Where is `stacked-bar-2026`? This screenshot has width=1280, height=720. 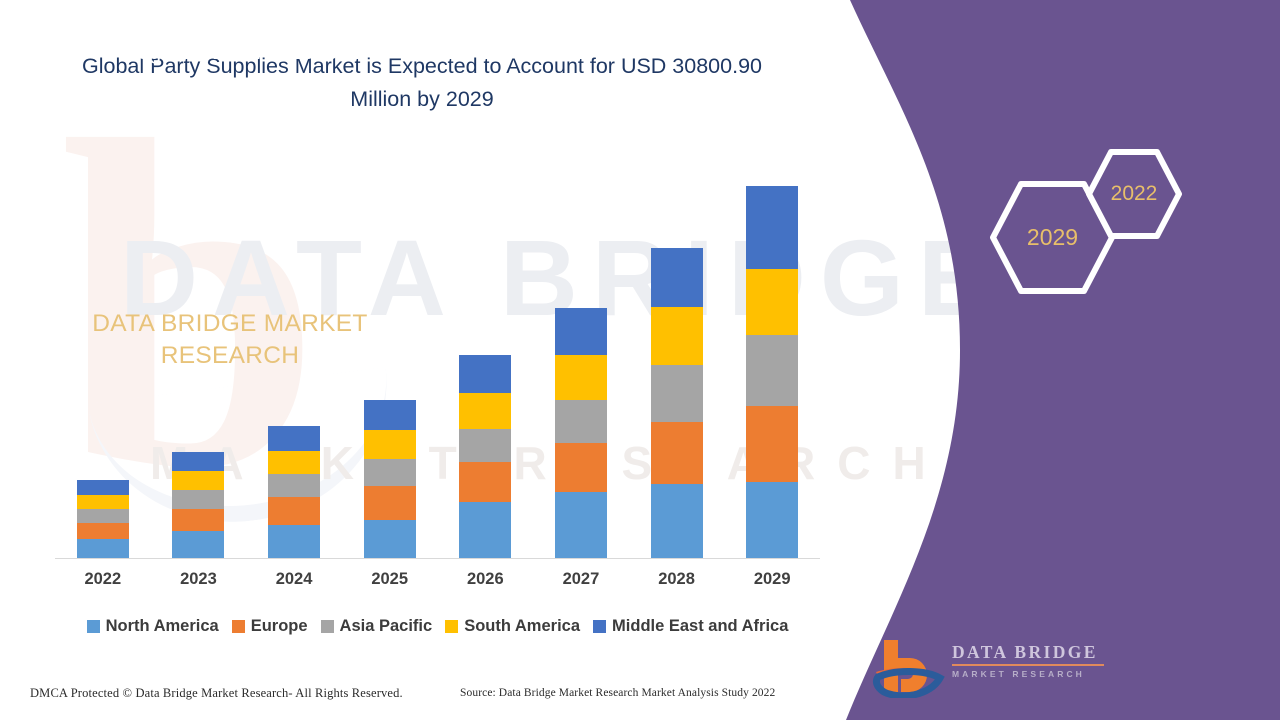
stacked-bar-2026 is located at coordinates (485, 456).